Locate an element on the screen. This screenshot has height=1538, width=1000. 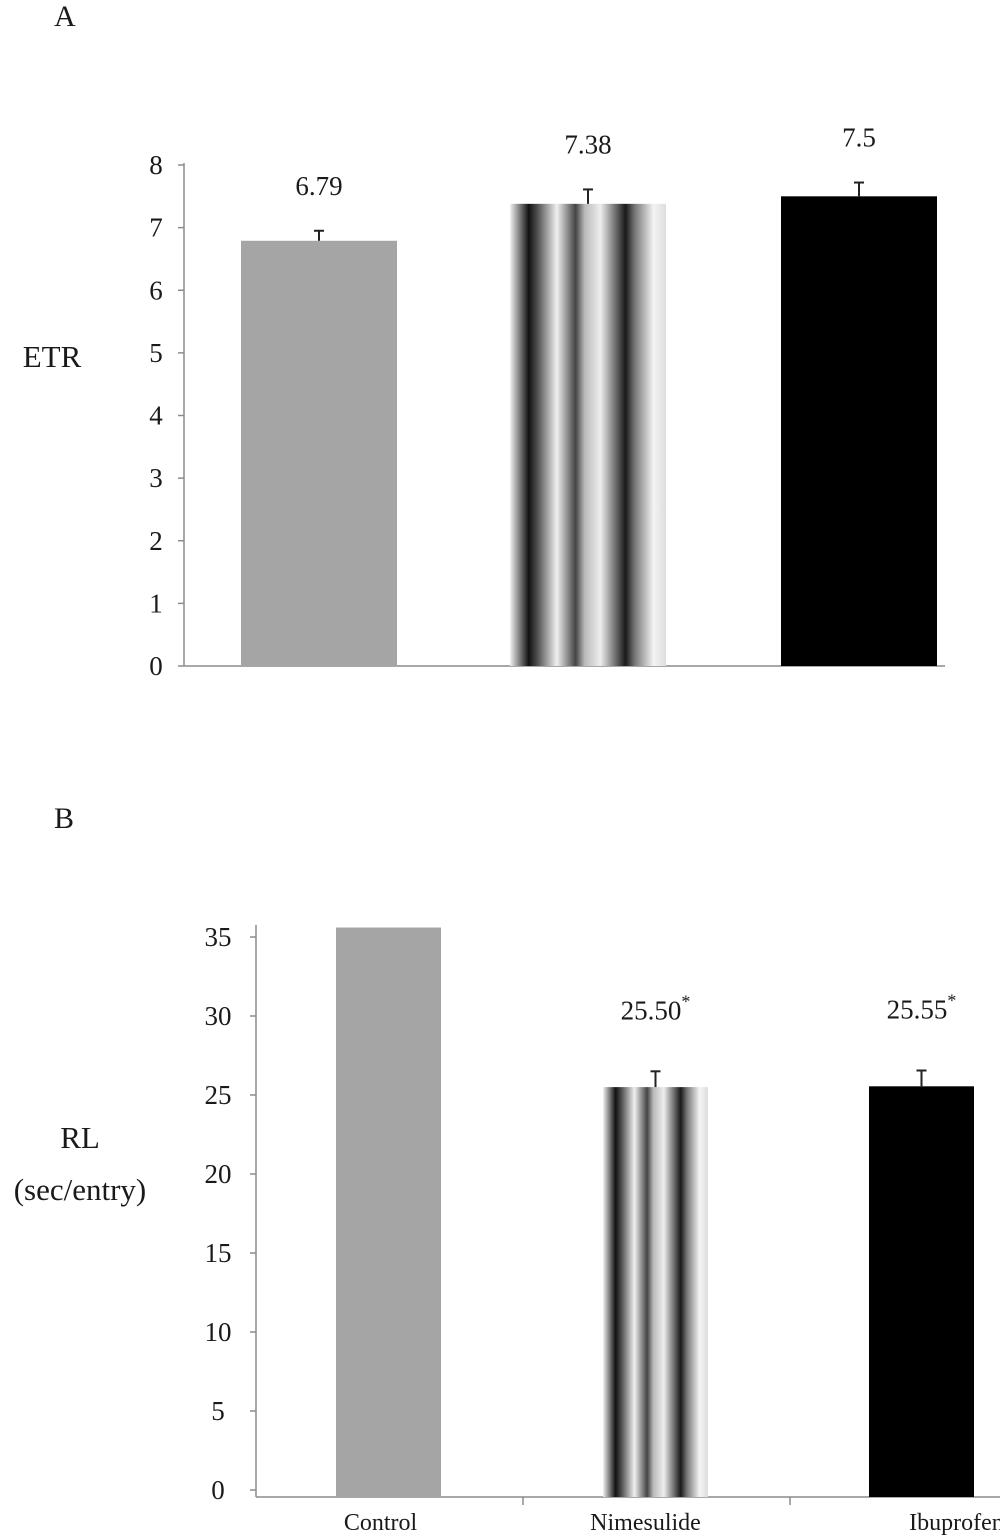
y-tick-label: 7 is located at coordinates (156, 228).